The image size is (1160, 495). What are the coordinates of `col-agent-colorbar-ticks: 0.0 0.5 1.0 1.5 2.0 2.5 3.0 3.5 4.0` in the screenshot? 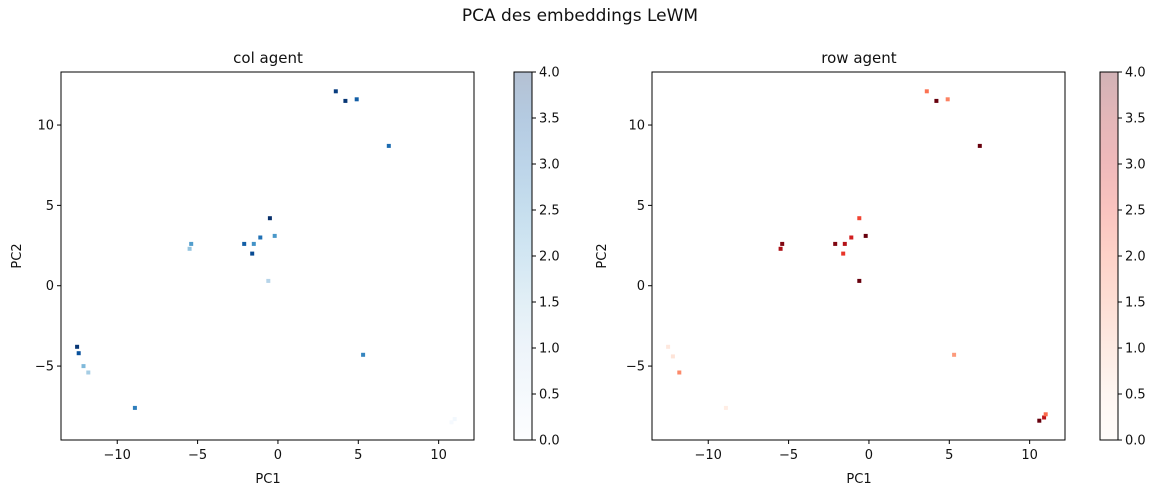 It's located at (546, 257).